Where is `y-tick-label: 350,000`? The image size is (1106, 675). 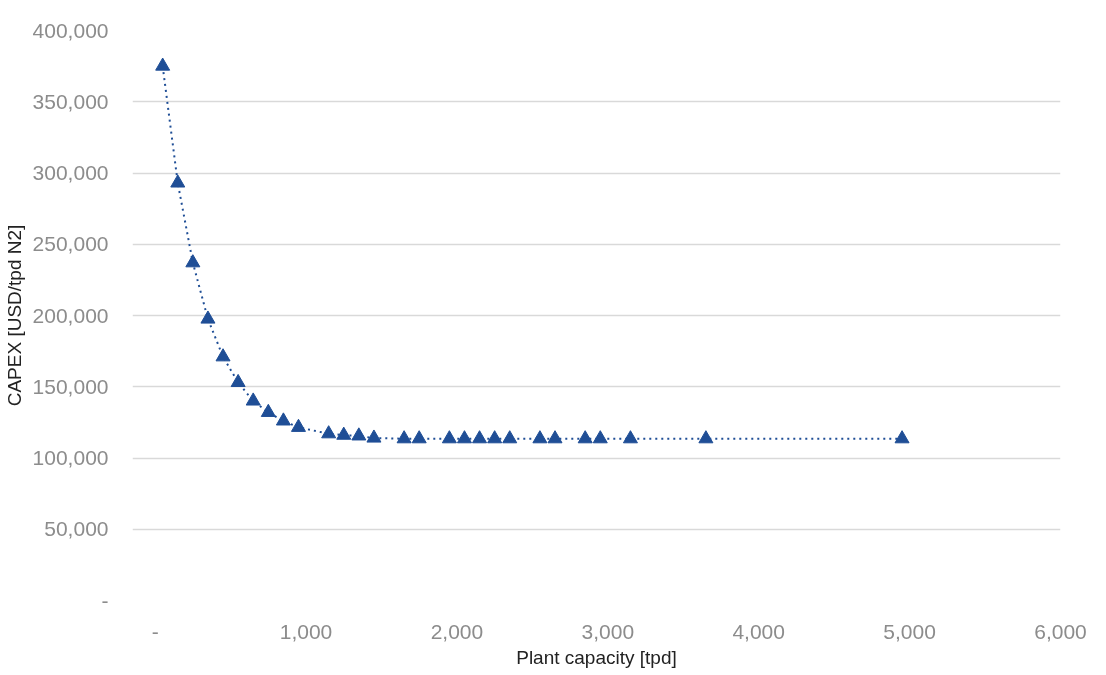
y-tick-label: 350,000 is located at coordinates (70, 101).